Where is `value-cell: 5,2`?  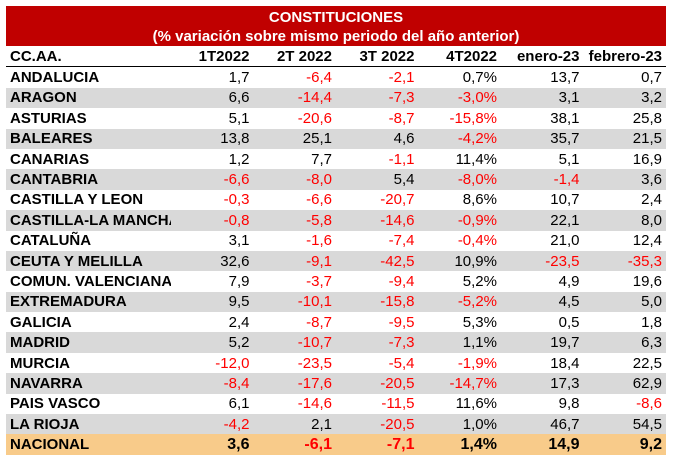
value-cell: 5,2 is located at coordinates (212, 342).